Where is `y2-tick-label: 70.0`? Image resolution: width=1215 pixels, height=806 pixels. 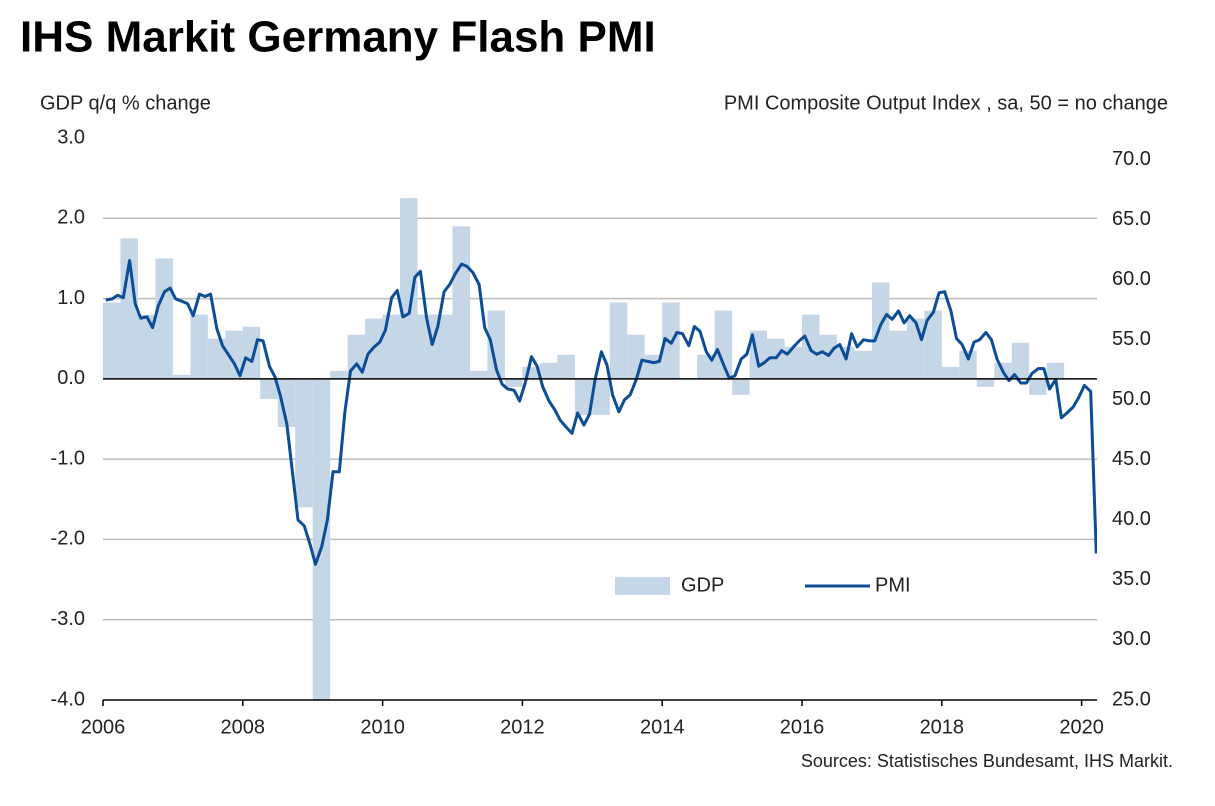
y2-tick-label: 70.0 is located at coordinates (1131, 159).